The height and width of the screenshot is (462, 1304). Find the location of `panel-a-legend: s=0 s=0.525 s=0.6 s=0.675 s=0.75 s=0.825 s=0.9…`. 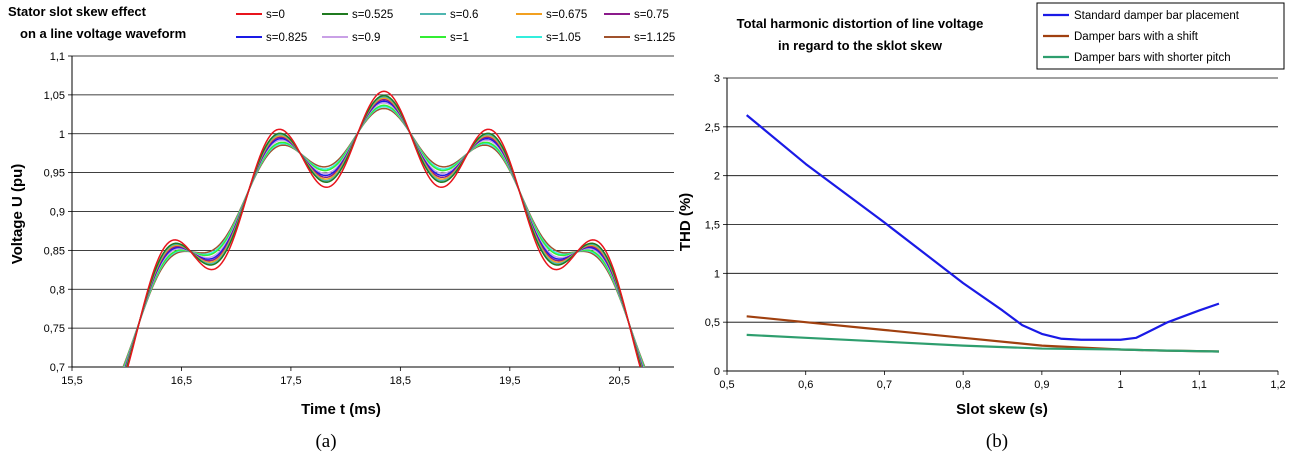

panel-a-legend: s=0 s=0.525 s=0.6 s=0.675 s=0.75 s=0.825 s=0.9… is located at coordinates (455, 26).